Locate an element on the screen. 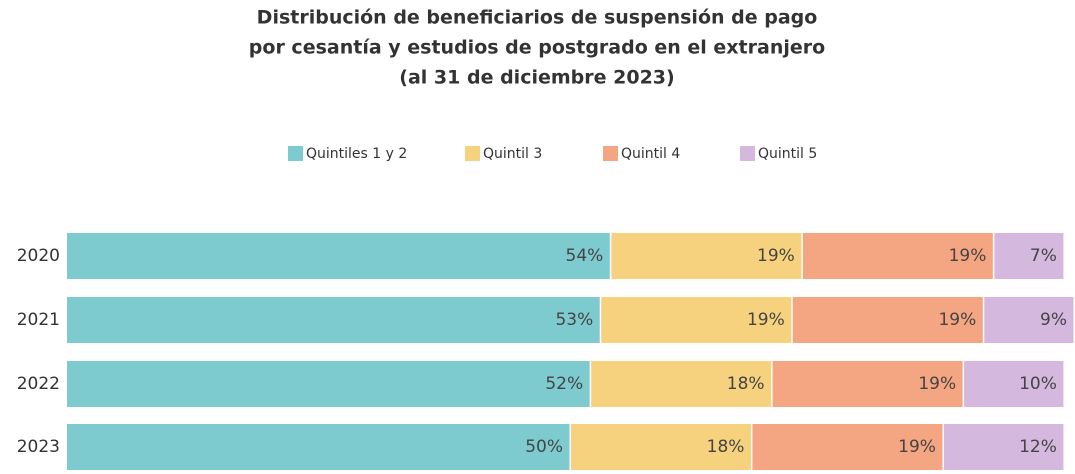  legend-label: Quintil 3 is located at coordinates (512, 154).